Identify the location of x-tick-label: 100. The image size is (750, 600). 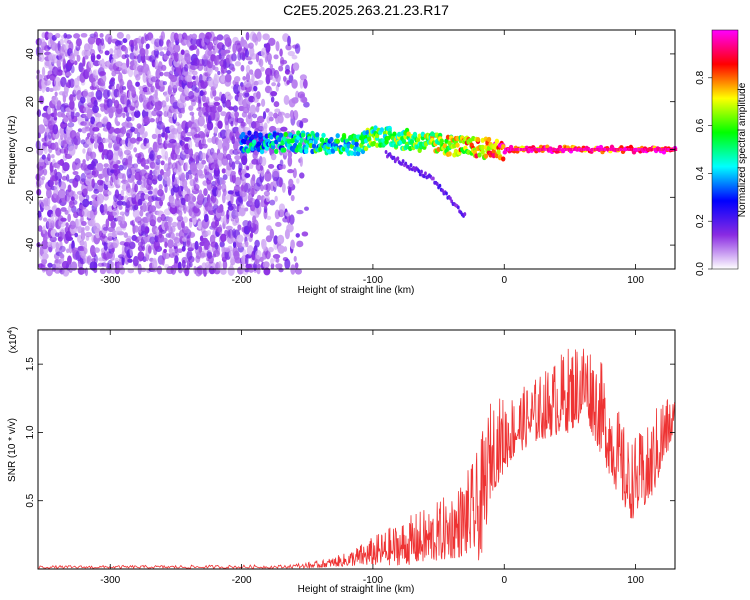
(635, 280).